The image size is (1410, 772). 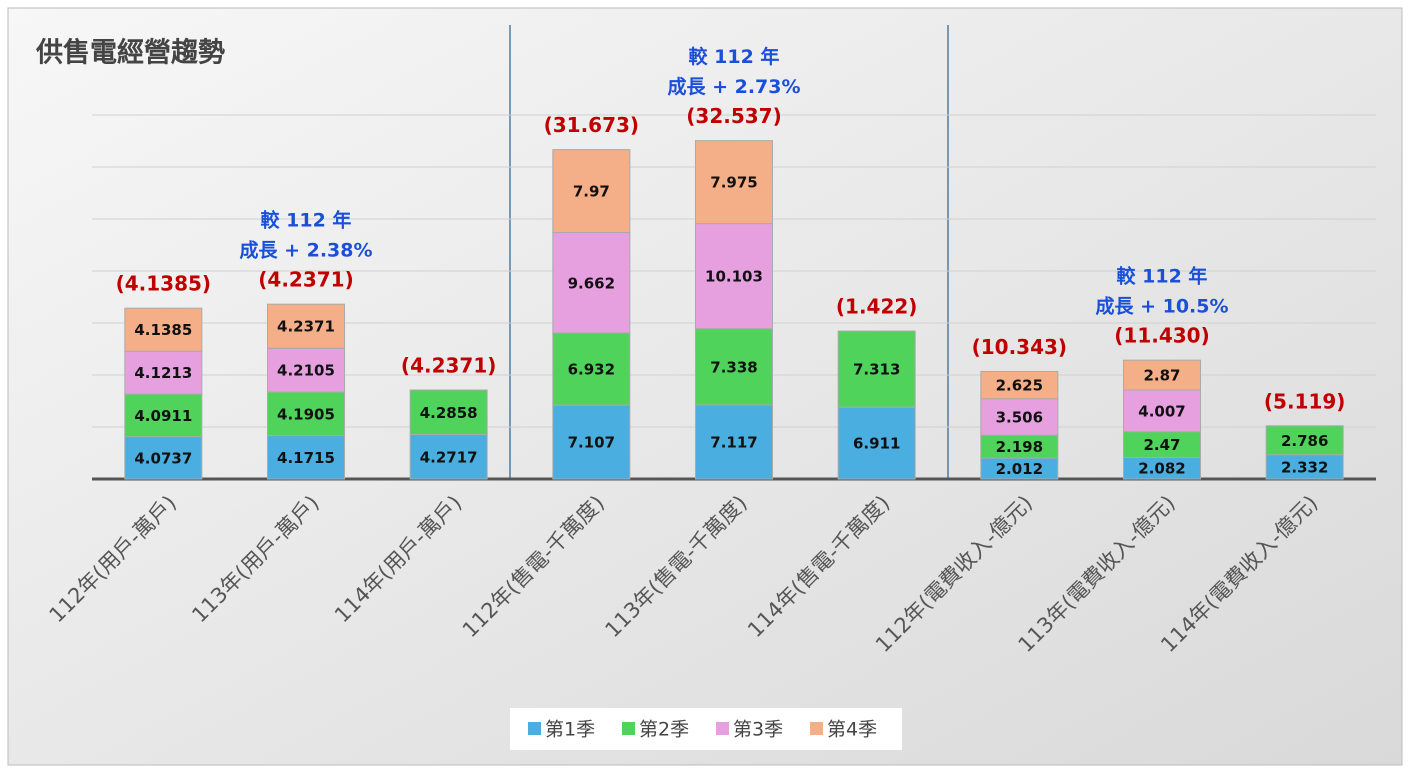 I want to click on data-label: 4.2105, so click(x=306, y=371).